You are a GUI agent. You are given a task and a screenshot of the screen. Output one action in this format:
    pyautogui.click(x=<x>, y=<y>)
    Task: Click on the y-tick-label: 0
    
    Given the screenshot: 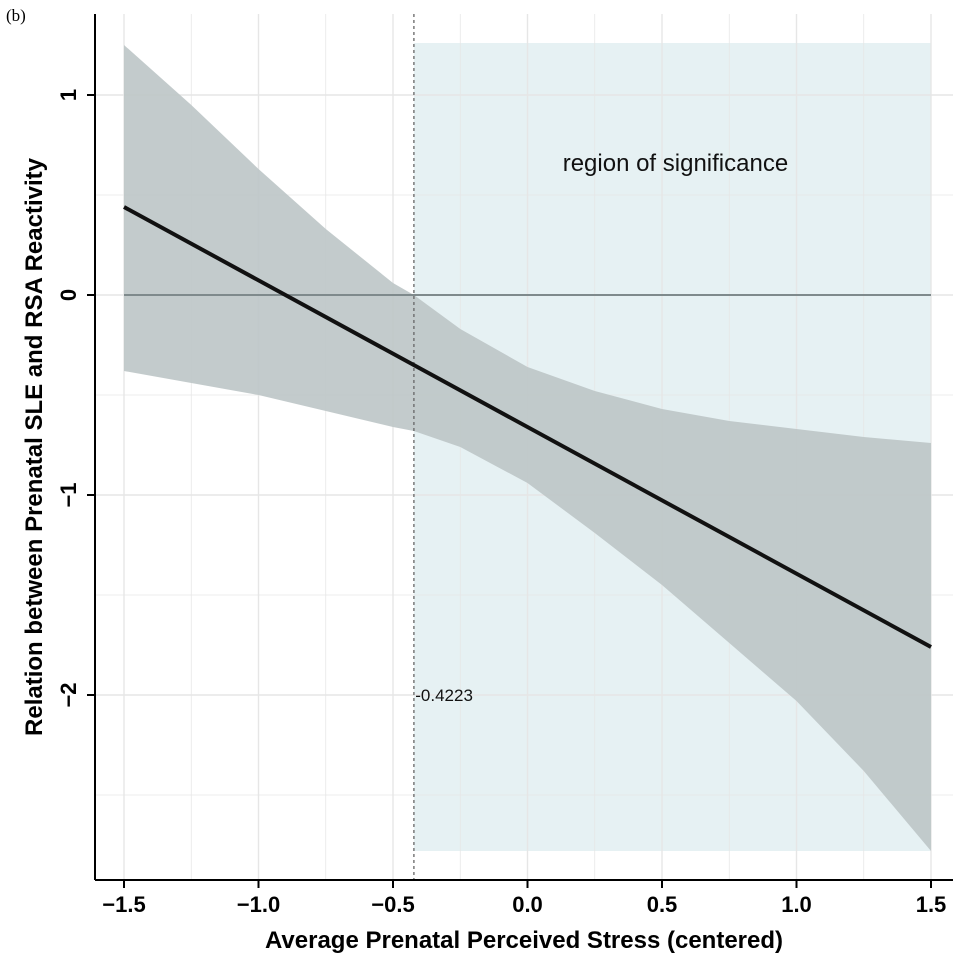 What is the action you would take?
    pyautogui.click(x=68, y=295)
    